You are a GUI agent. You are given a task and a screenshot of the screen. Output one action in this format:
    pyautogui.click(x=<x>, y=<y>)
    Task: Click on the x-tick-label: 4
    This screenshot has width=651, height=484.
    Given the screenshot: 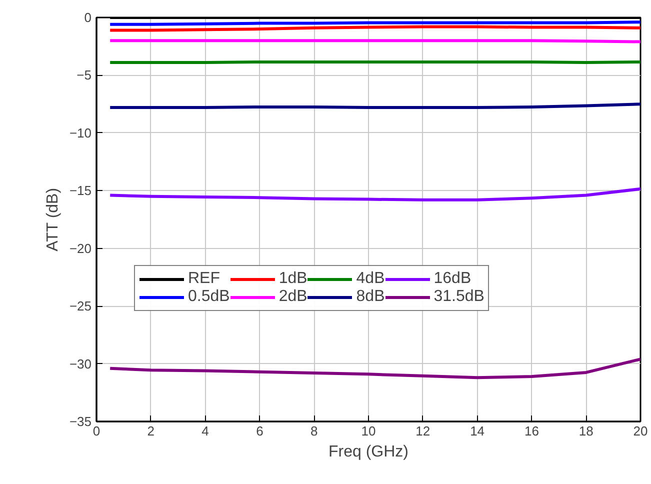 What is the action you would take?
    pyautogui.click(x=205, y=431)
    